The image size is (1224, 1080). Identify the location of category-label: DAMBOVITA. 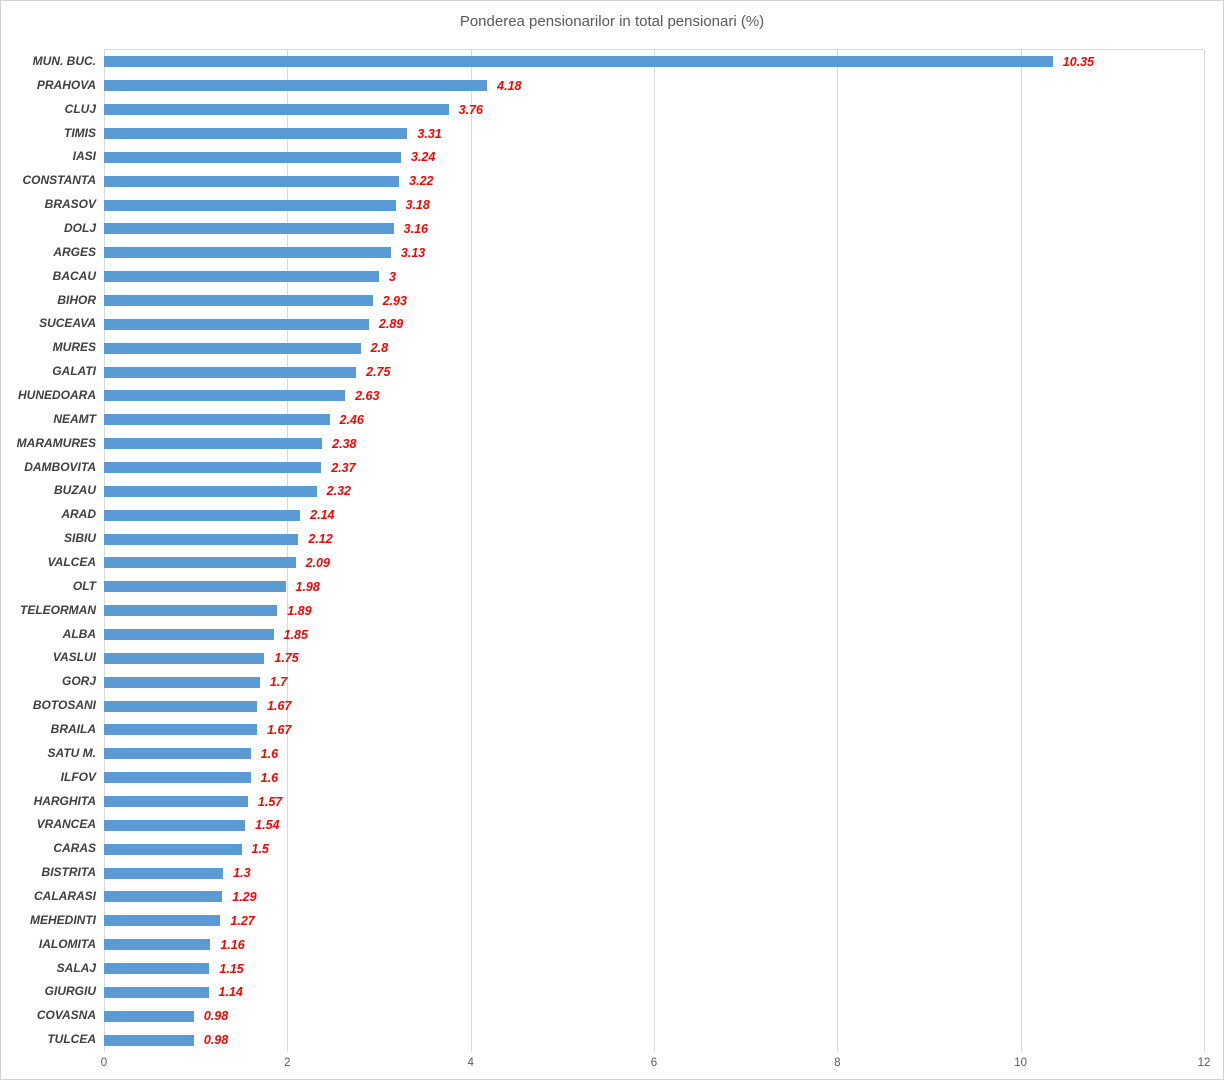
(60, 466).